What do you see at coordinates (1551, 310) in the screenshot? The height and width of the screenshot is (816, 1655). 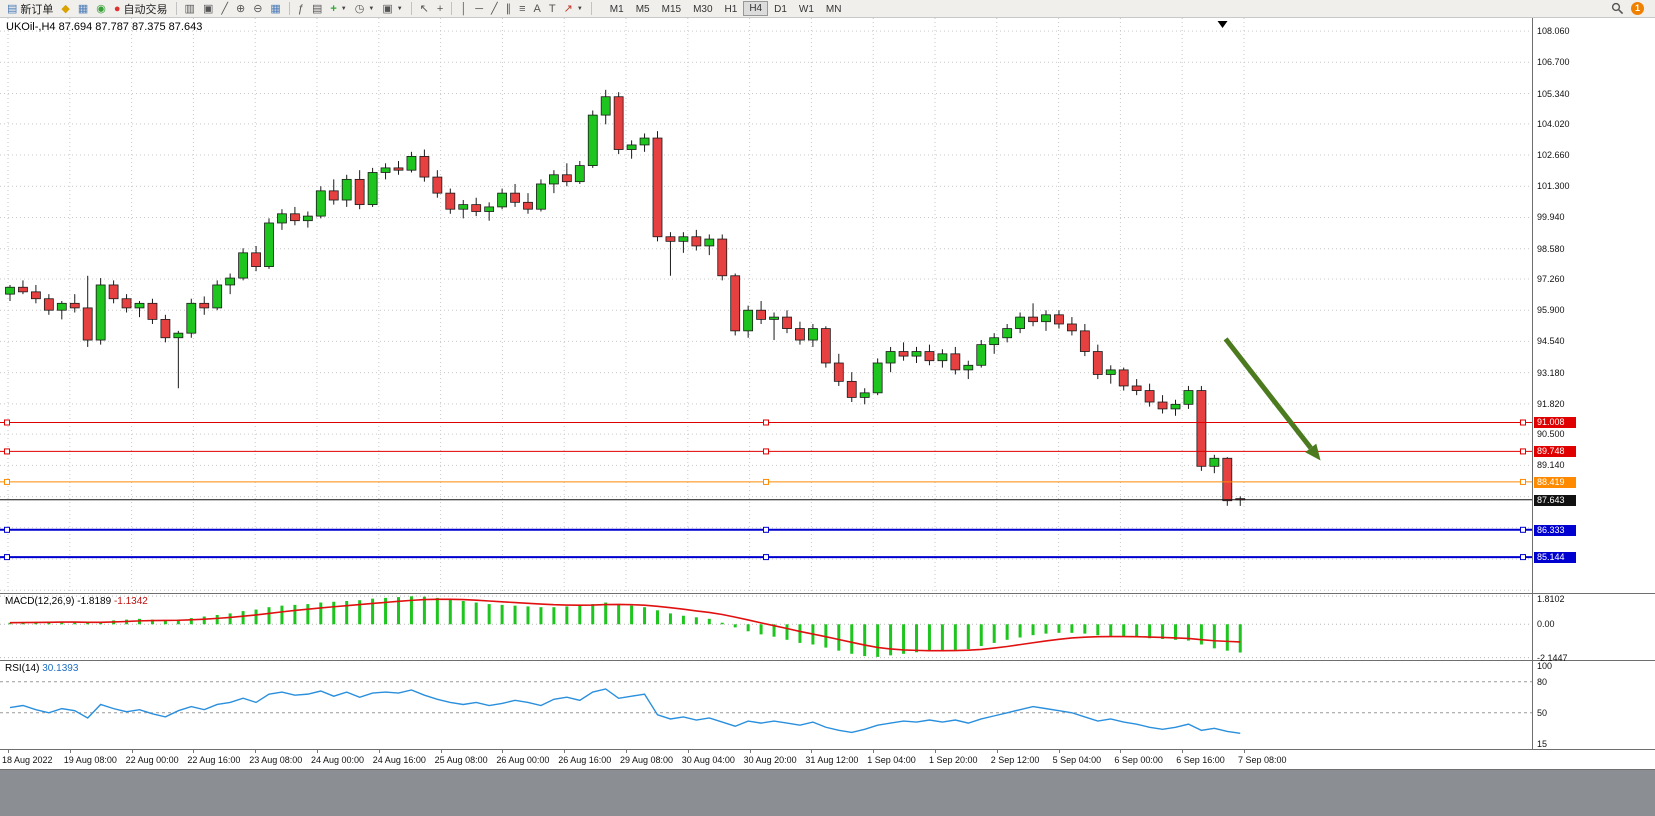 I see `price-axis-label: 95.900` at bounding box center [1551, 310].